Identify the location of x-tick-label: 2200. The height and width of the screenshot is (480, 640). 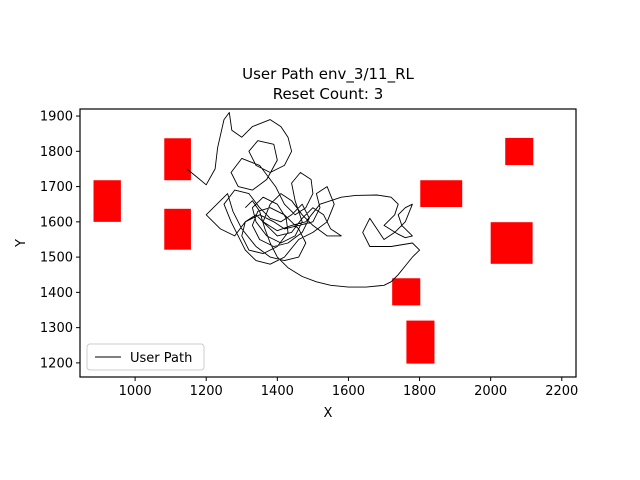
(561, 391).